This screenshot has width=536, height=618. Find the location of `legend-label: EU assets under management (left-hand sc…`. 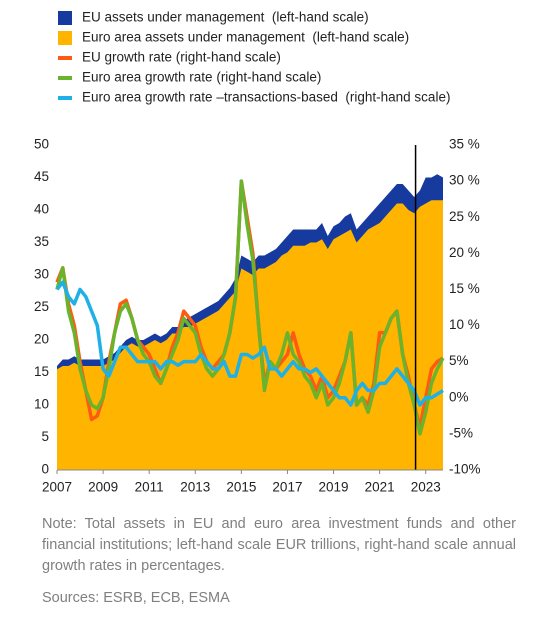

legend-label: EU assets under management (left-hand sc… is located at coordinates (225, 17).